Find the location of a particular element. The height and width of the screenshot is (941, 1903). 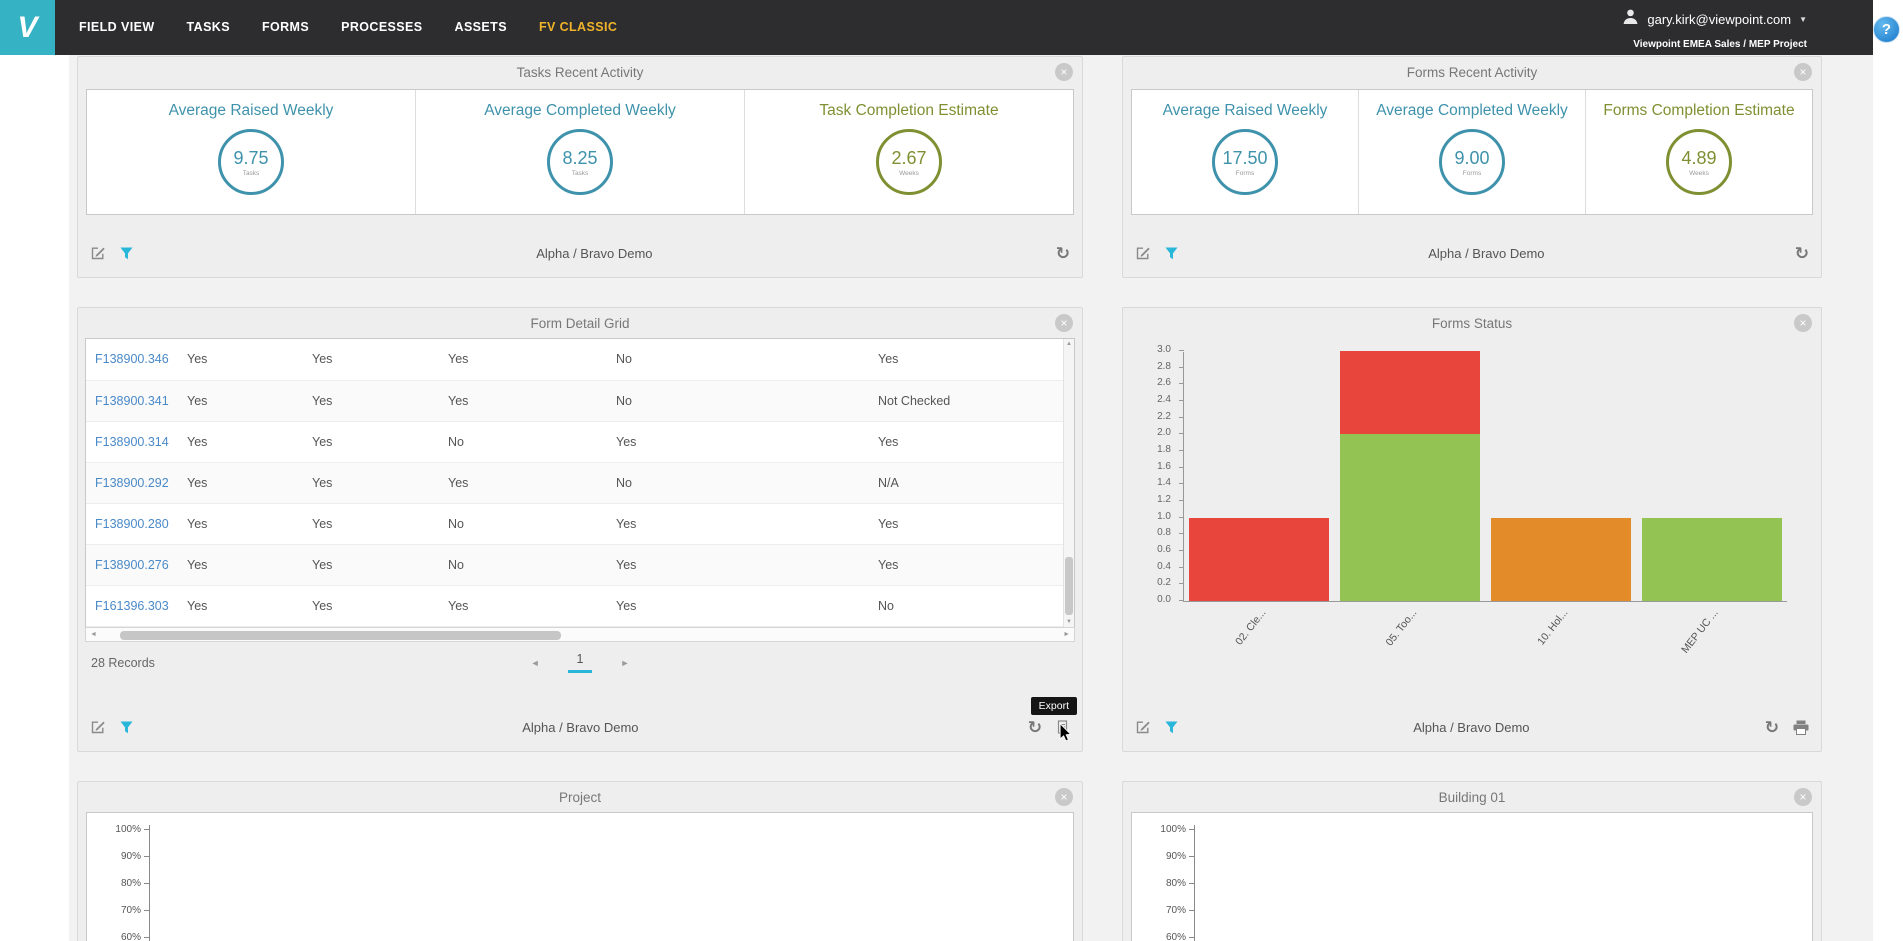

y-axis-tick-label: 80% is located at coordinates (1175, 883).